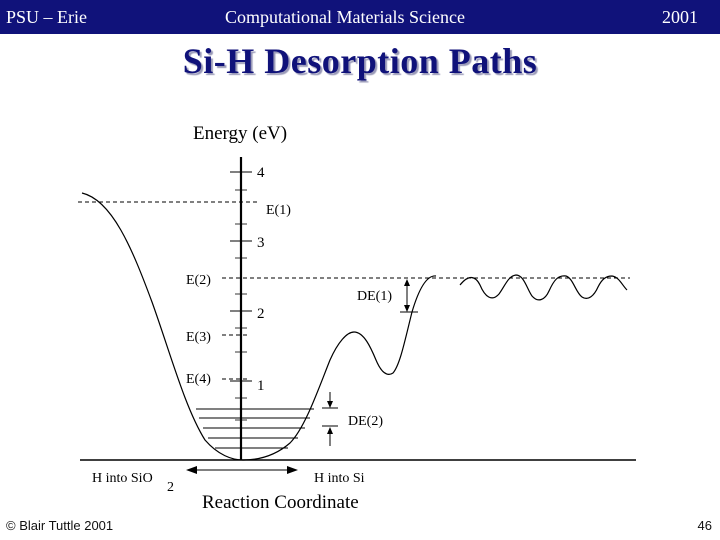 The height and width of the screenshot is (540, 720). Describe the element at coordinates (360, 61) in the screenshot. I see `slide-title: Si-H Desorption Paths` at that location.